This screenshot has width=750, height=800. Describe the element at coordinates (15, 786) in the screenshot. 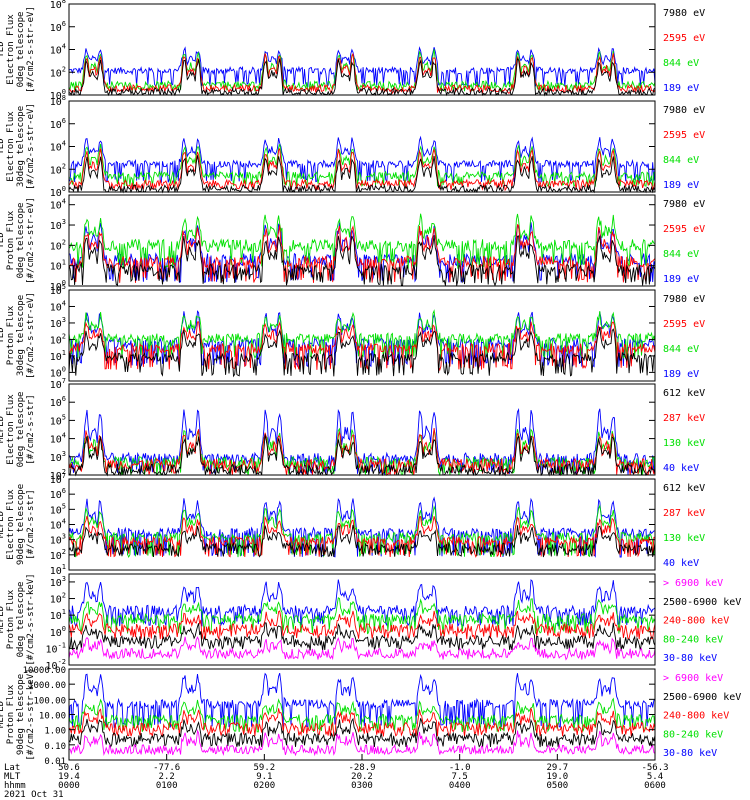

I see `x-row-label: hhmm` at that location.